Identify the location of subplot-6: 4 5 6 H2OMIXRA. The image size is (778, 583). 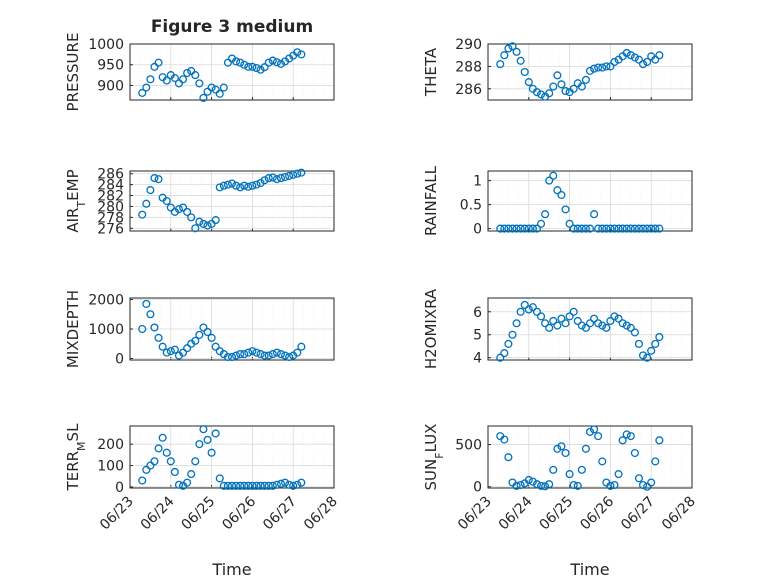
(557, 328).